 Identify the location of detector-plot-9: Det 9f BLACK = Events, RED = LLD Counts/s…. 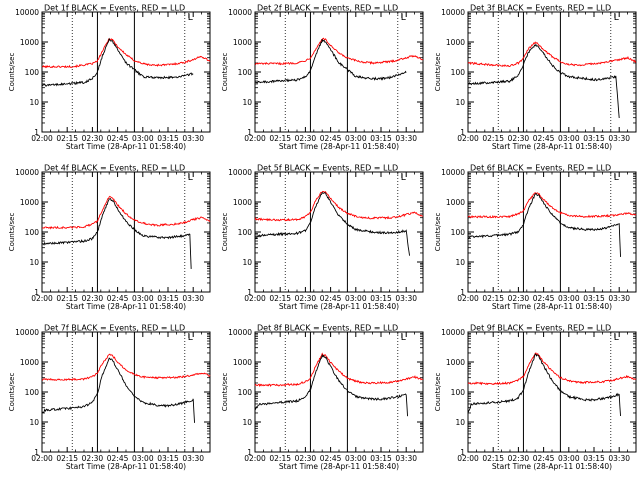
(535, 397).